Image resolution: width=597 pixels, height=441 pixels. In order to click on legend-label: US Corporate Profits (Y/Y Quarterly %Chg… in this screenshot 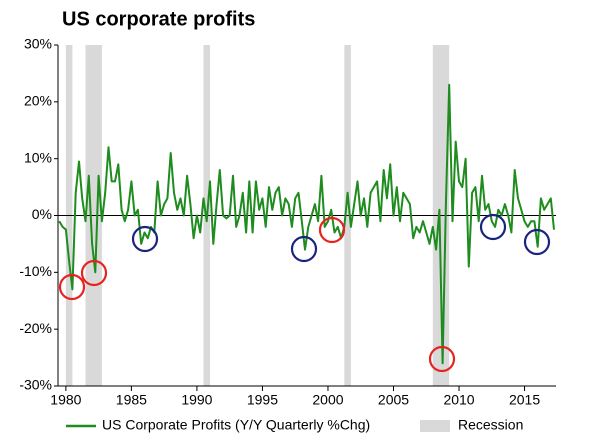, I will do `click(236, 425)`.